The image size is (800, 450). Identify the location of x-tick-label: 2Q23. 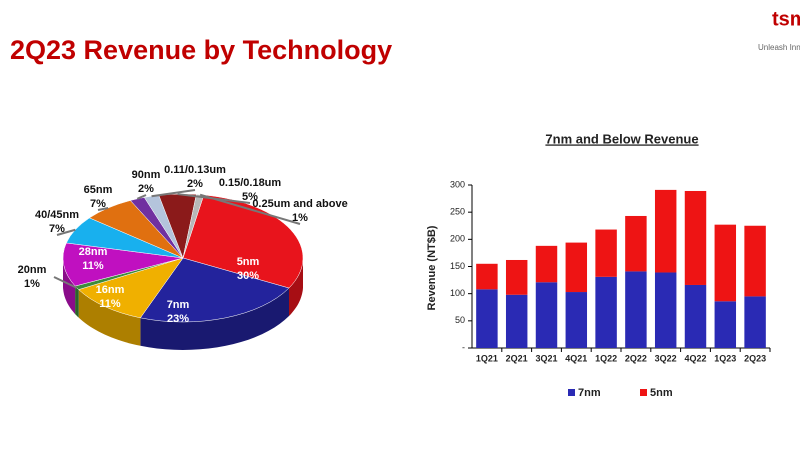
(755, 358).